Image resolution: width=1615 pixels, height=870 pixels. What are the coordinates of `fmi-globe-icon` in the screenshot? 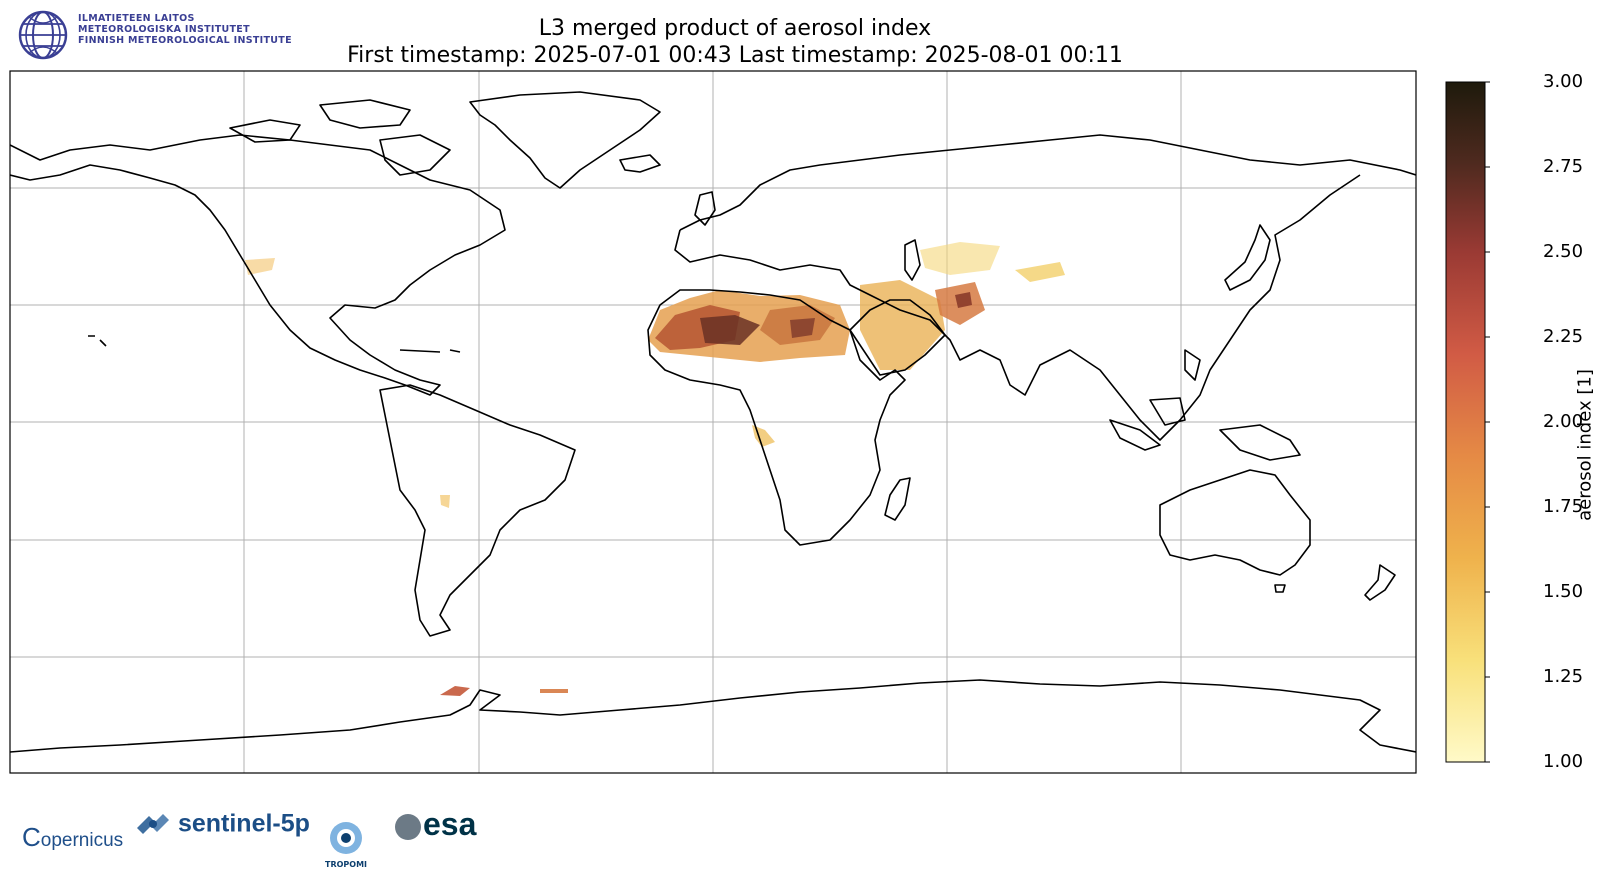 It's located at (43, 35).